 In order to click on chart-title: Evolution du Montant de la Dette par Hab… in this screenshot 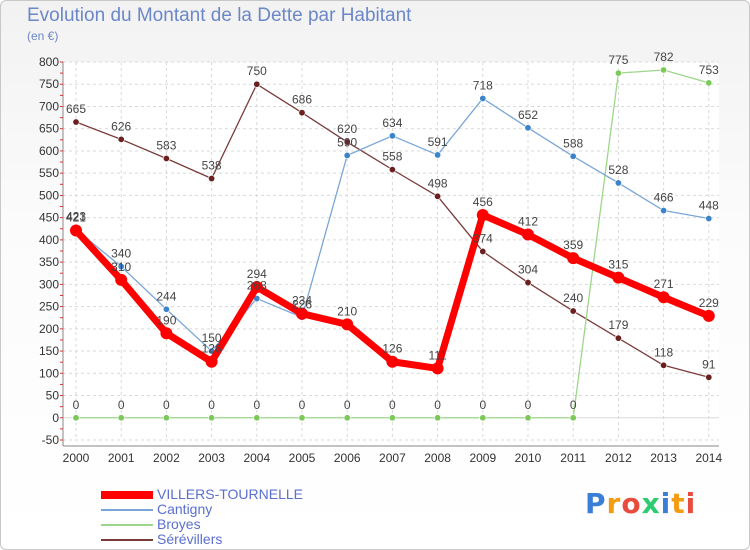, I will do `click(219, 15)`.